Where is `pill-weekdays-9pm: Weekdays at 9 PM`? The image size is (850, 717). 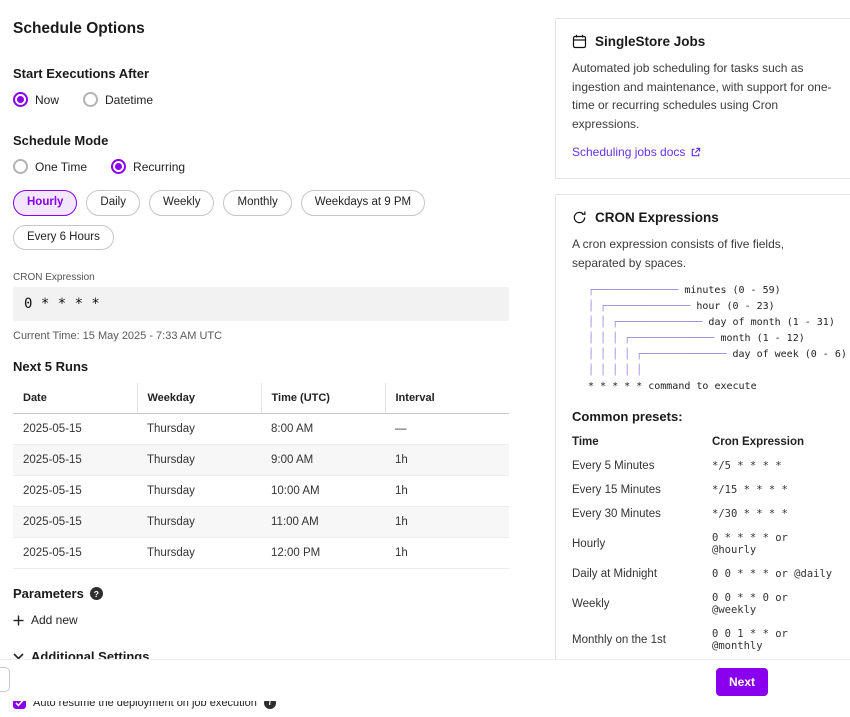 pill-weekdays-9pm: Weekdays at 9 PM is located at coordinates (363, 203).